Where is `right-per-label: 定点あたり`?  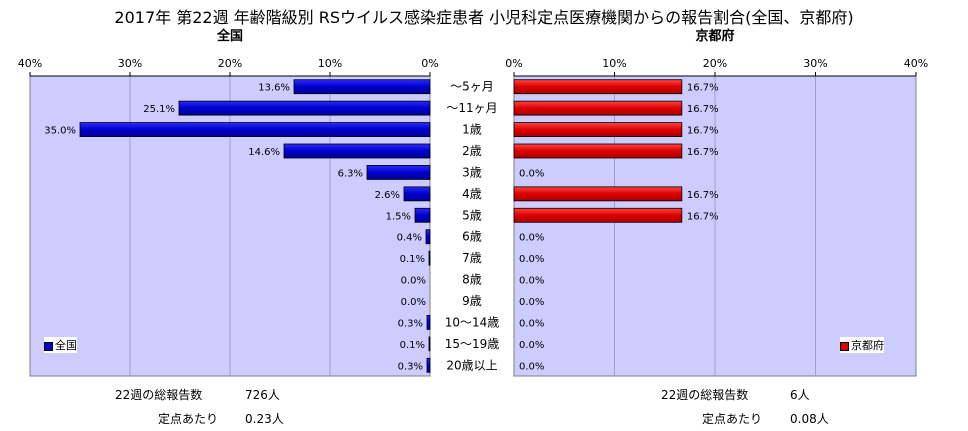 right-per-label: 定点あたり is located at coordinates (732, 419).